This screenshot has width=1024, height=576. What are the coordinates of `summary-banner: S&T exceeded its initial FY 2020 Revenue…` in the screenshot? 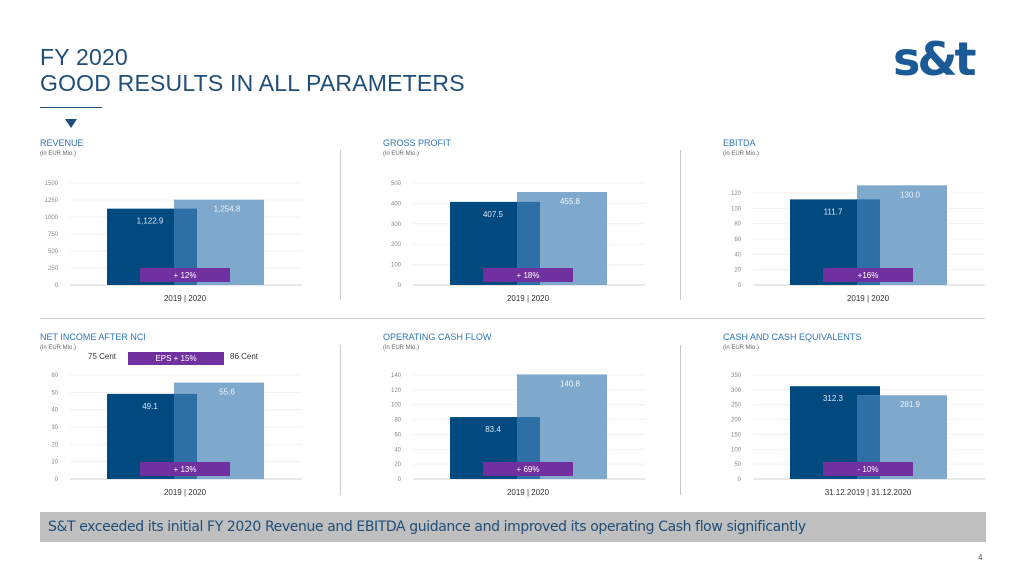 It's located at (513, 527).